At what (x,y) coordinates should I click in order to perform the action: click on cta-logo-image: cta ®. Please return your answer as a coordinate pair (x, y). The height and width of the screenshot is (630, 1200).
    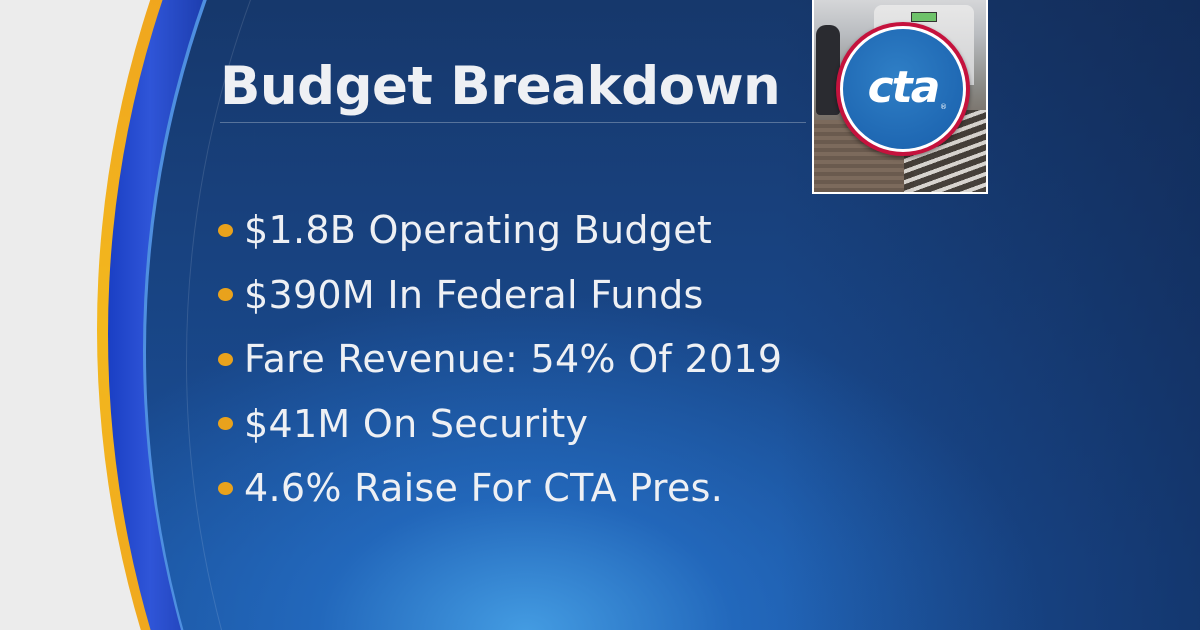
    Looking at the image, I should click on (900, 97).